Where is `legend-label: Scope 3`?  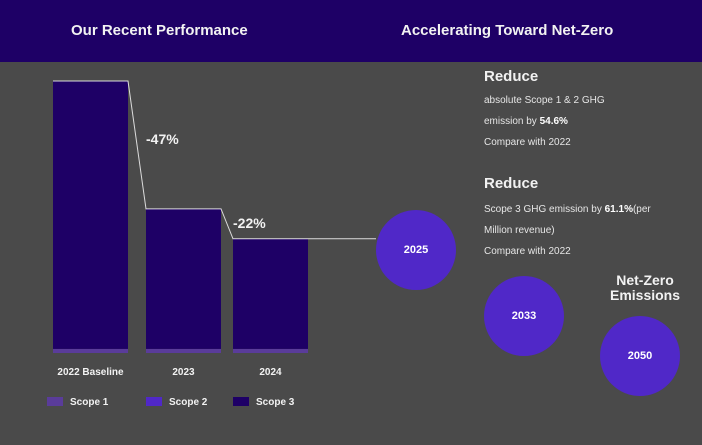
legend-label: Scope 3 is located at coordinates (275, 402).